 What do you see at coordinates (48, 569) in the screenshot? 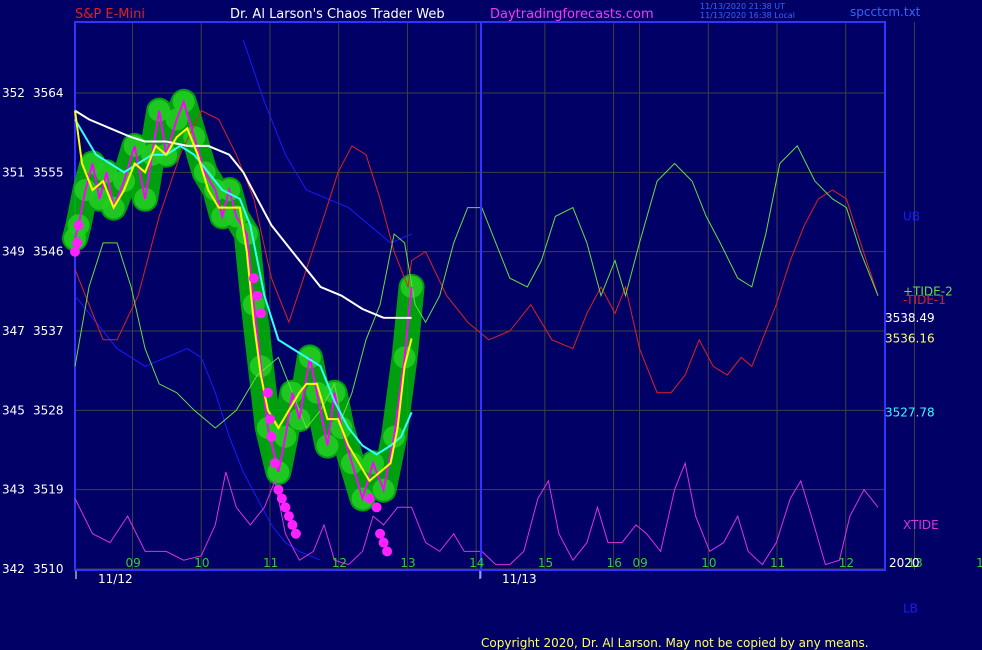
I see `y-tick-label-price: 3510` at bounding box center [48, 569].